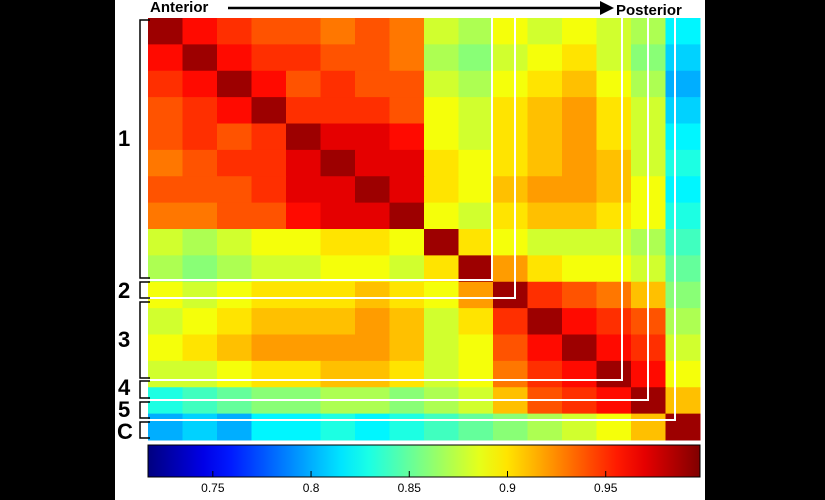 The height and width of the screenshot is (500, 825). Describe the element at coordinates (124, 339) in the screenshot. I see `group-label: 3` at that location.